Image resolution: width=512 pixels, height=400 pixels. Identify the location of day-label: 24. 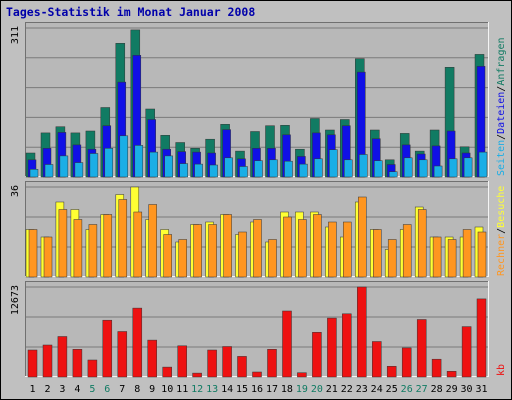
(377, 389).